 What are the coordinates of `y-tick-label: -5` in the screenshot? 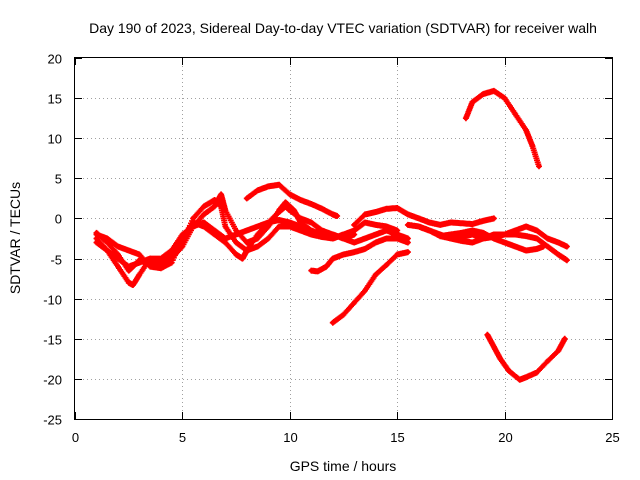 It's located at (56, 260).